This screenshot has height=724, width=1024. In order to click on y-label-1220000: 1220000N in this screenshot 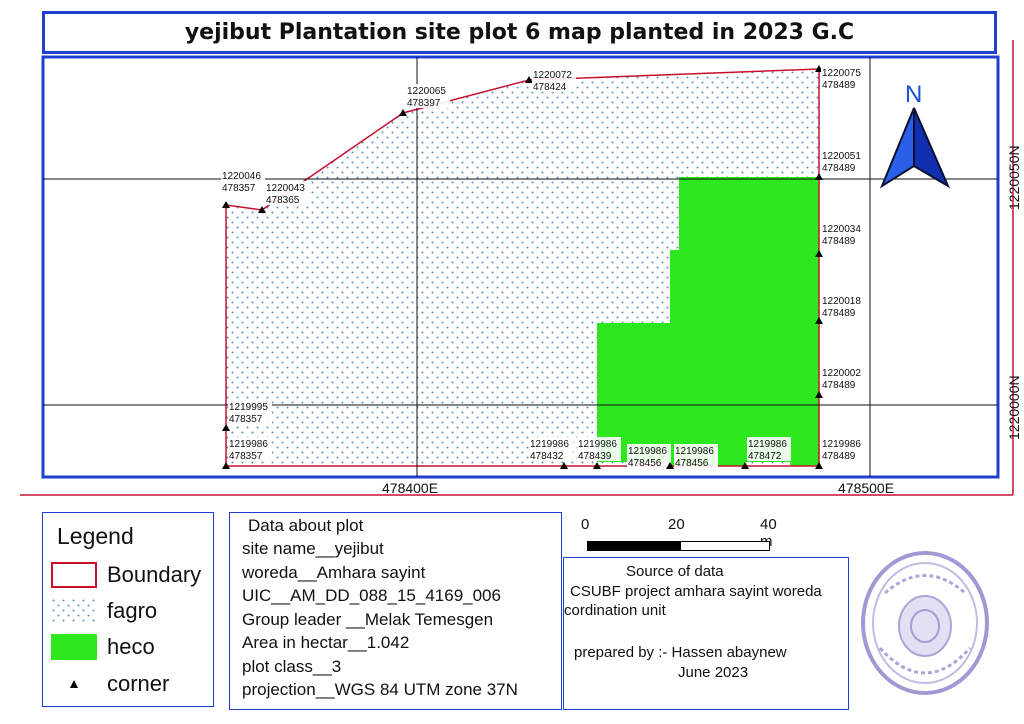, I will do `click(1014, 407)`.